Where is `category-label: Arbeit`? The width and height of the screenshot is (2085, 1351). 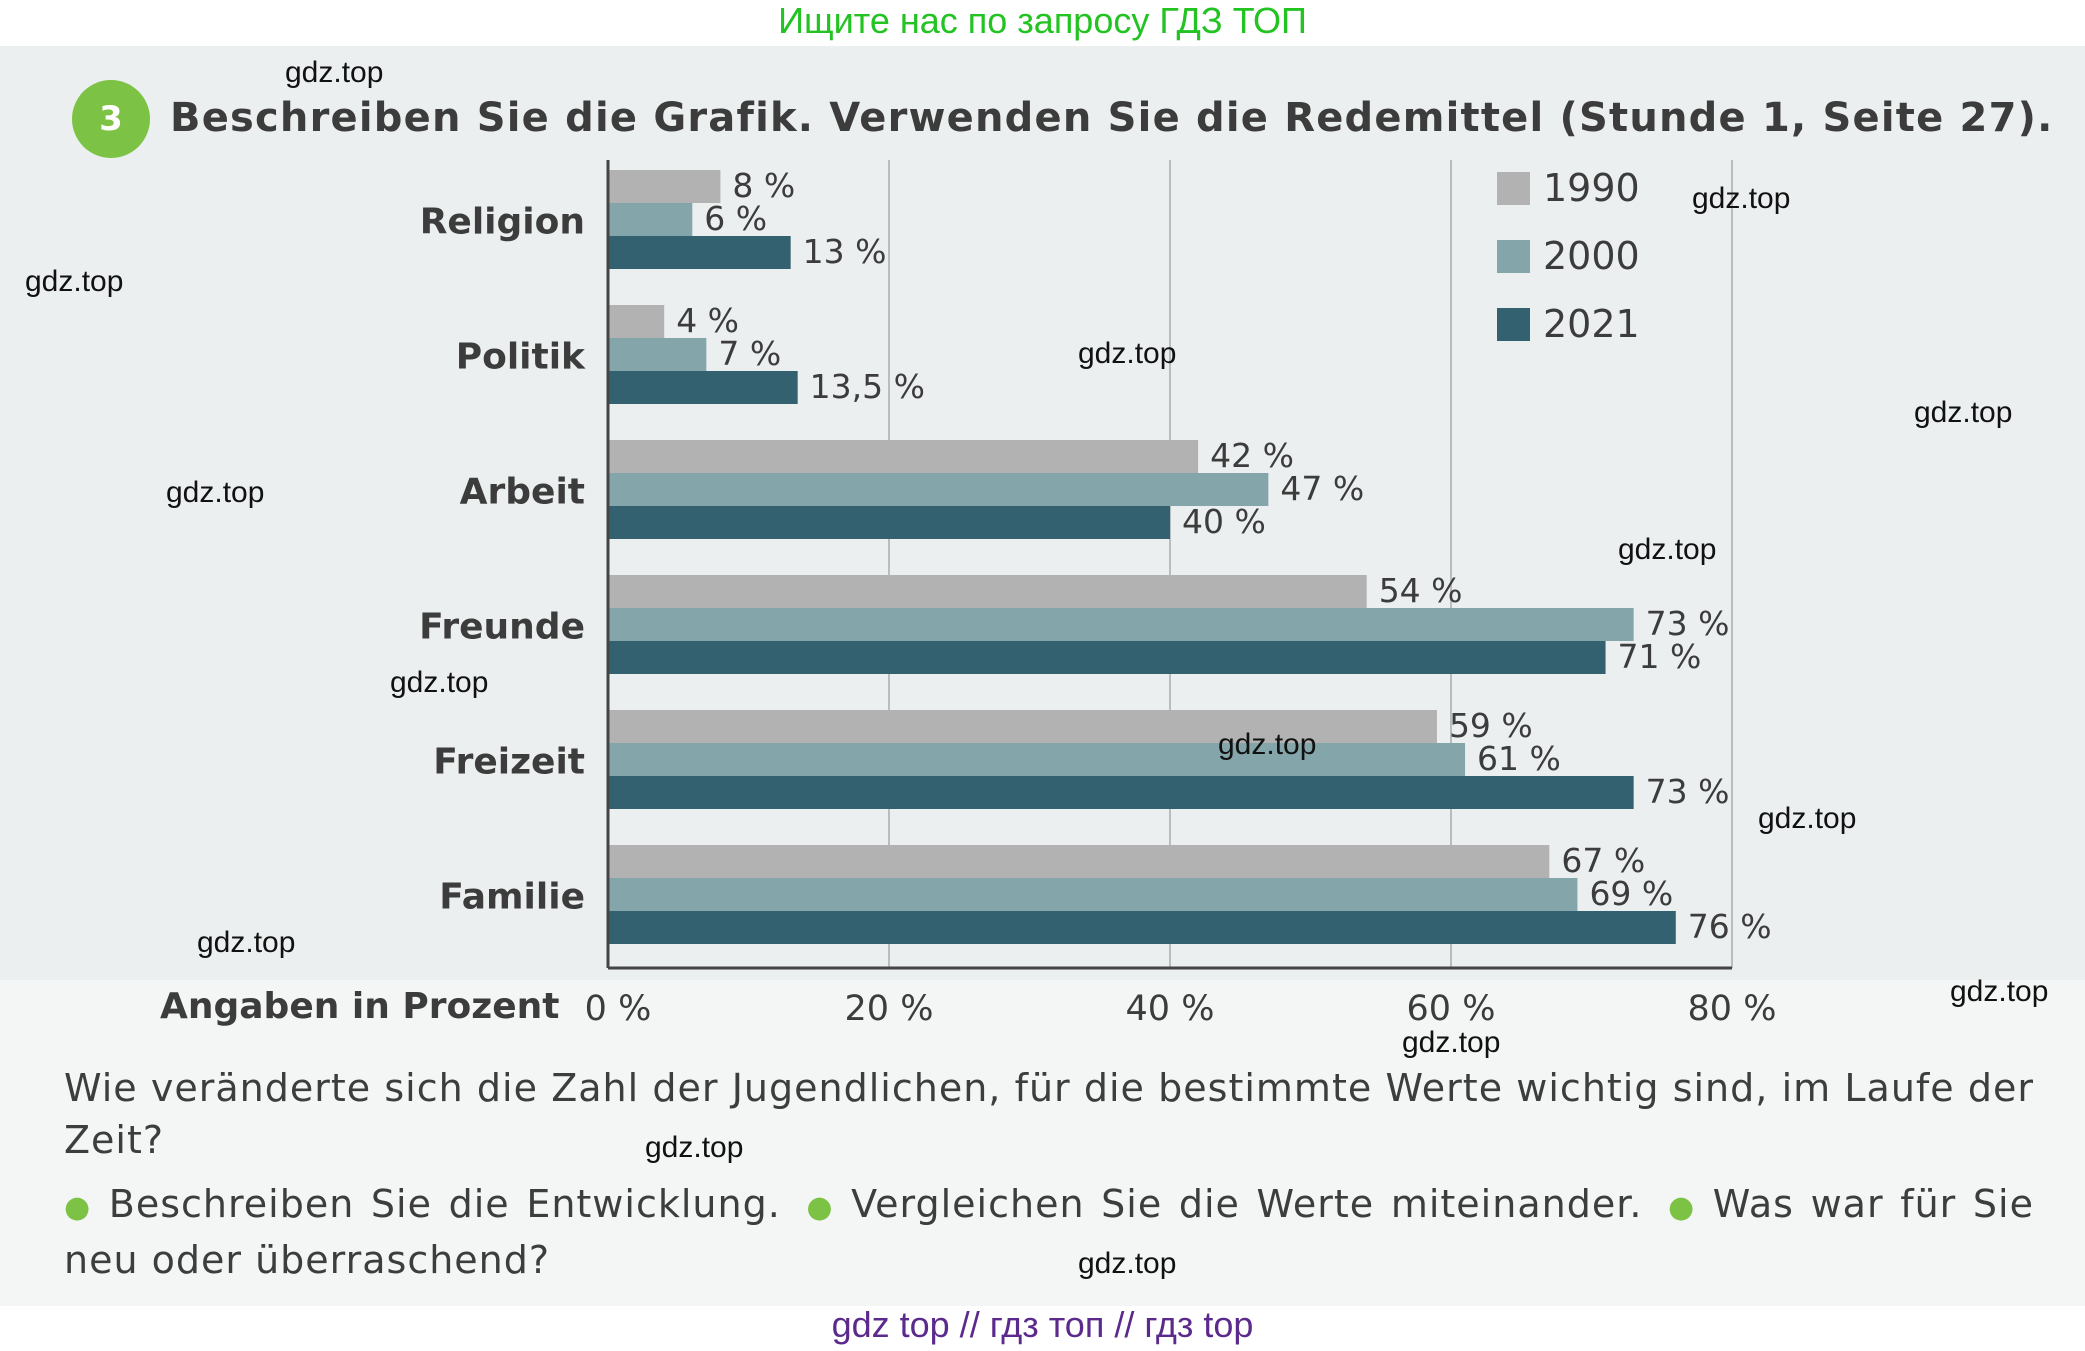 category-label: Arbeit is located at coordinates (522, 492).